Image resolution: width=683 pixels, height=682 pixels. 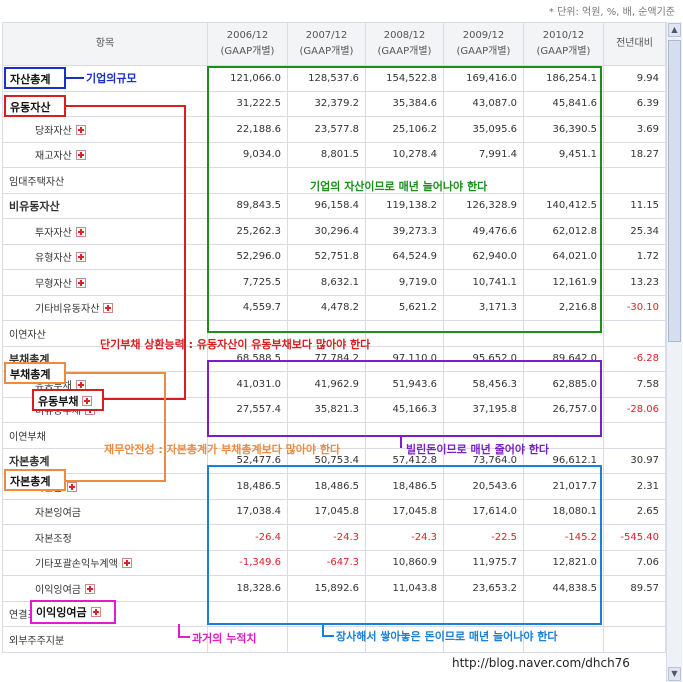 What do you see at coordinates (111, 78) in the screenshot?
I see `annotation-scale: 기업의규모` at bounding box center [111, 78].